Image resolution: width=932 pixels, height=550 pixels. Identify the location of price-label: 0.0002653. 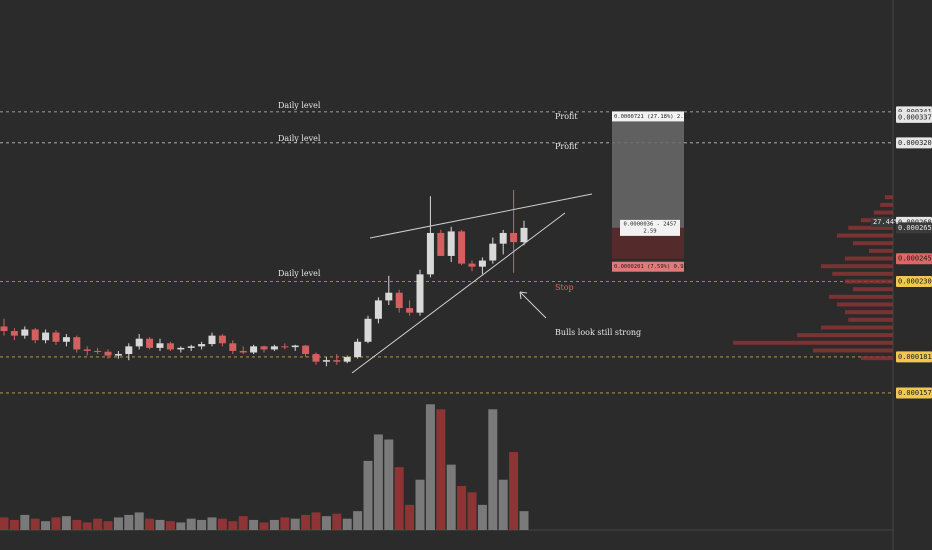
(915, 228).